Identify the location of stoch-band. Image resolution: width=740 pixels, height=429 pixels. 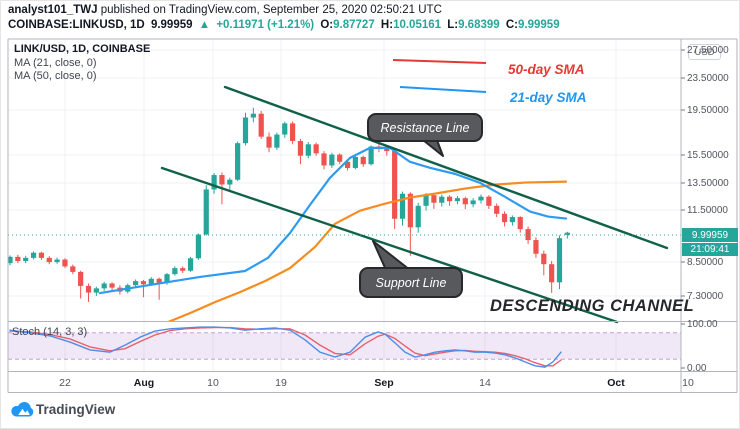
(344, 346).